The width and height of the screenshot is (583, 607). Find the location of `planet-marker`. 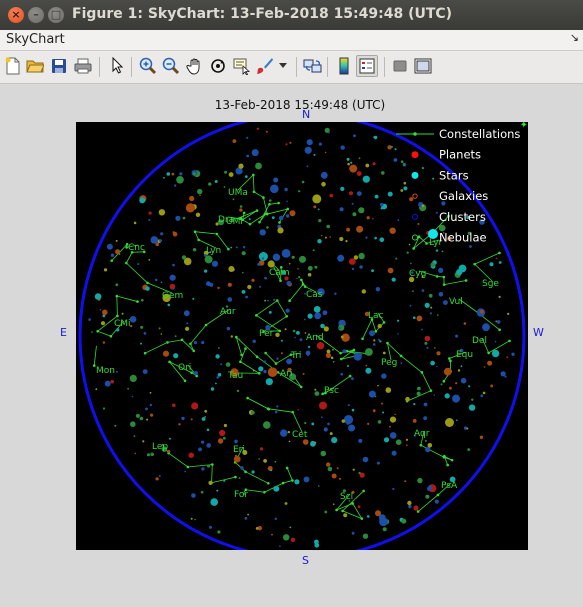

planet-marker is located at coordinates (286, 278).